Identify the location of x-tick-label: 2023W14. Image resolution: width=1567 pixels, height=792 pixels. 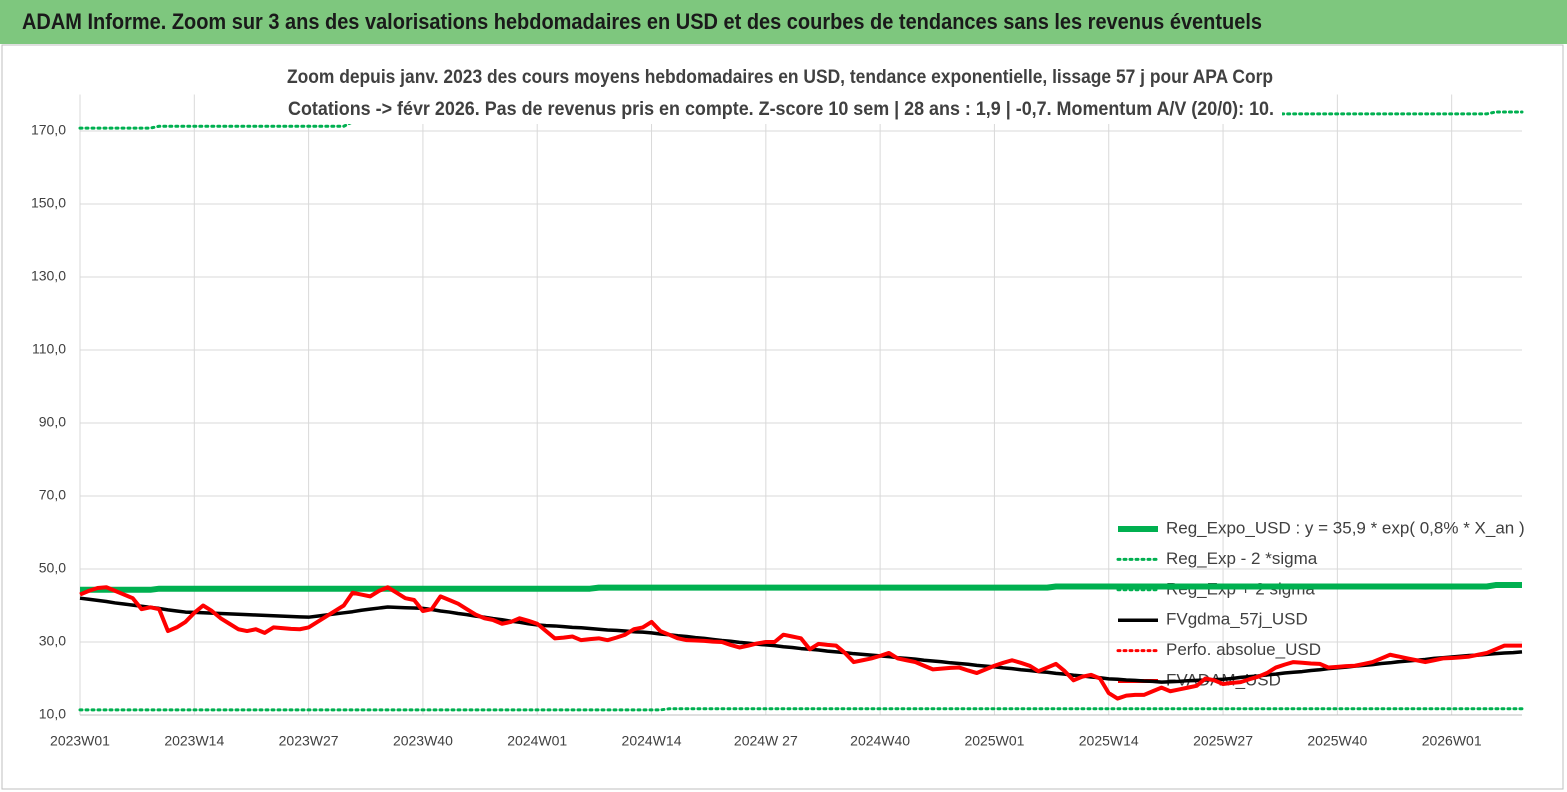
(194, 741).